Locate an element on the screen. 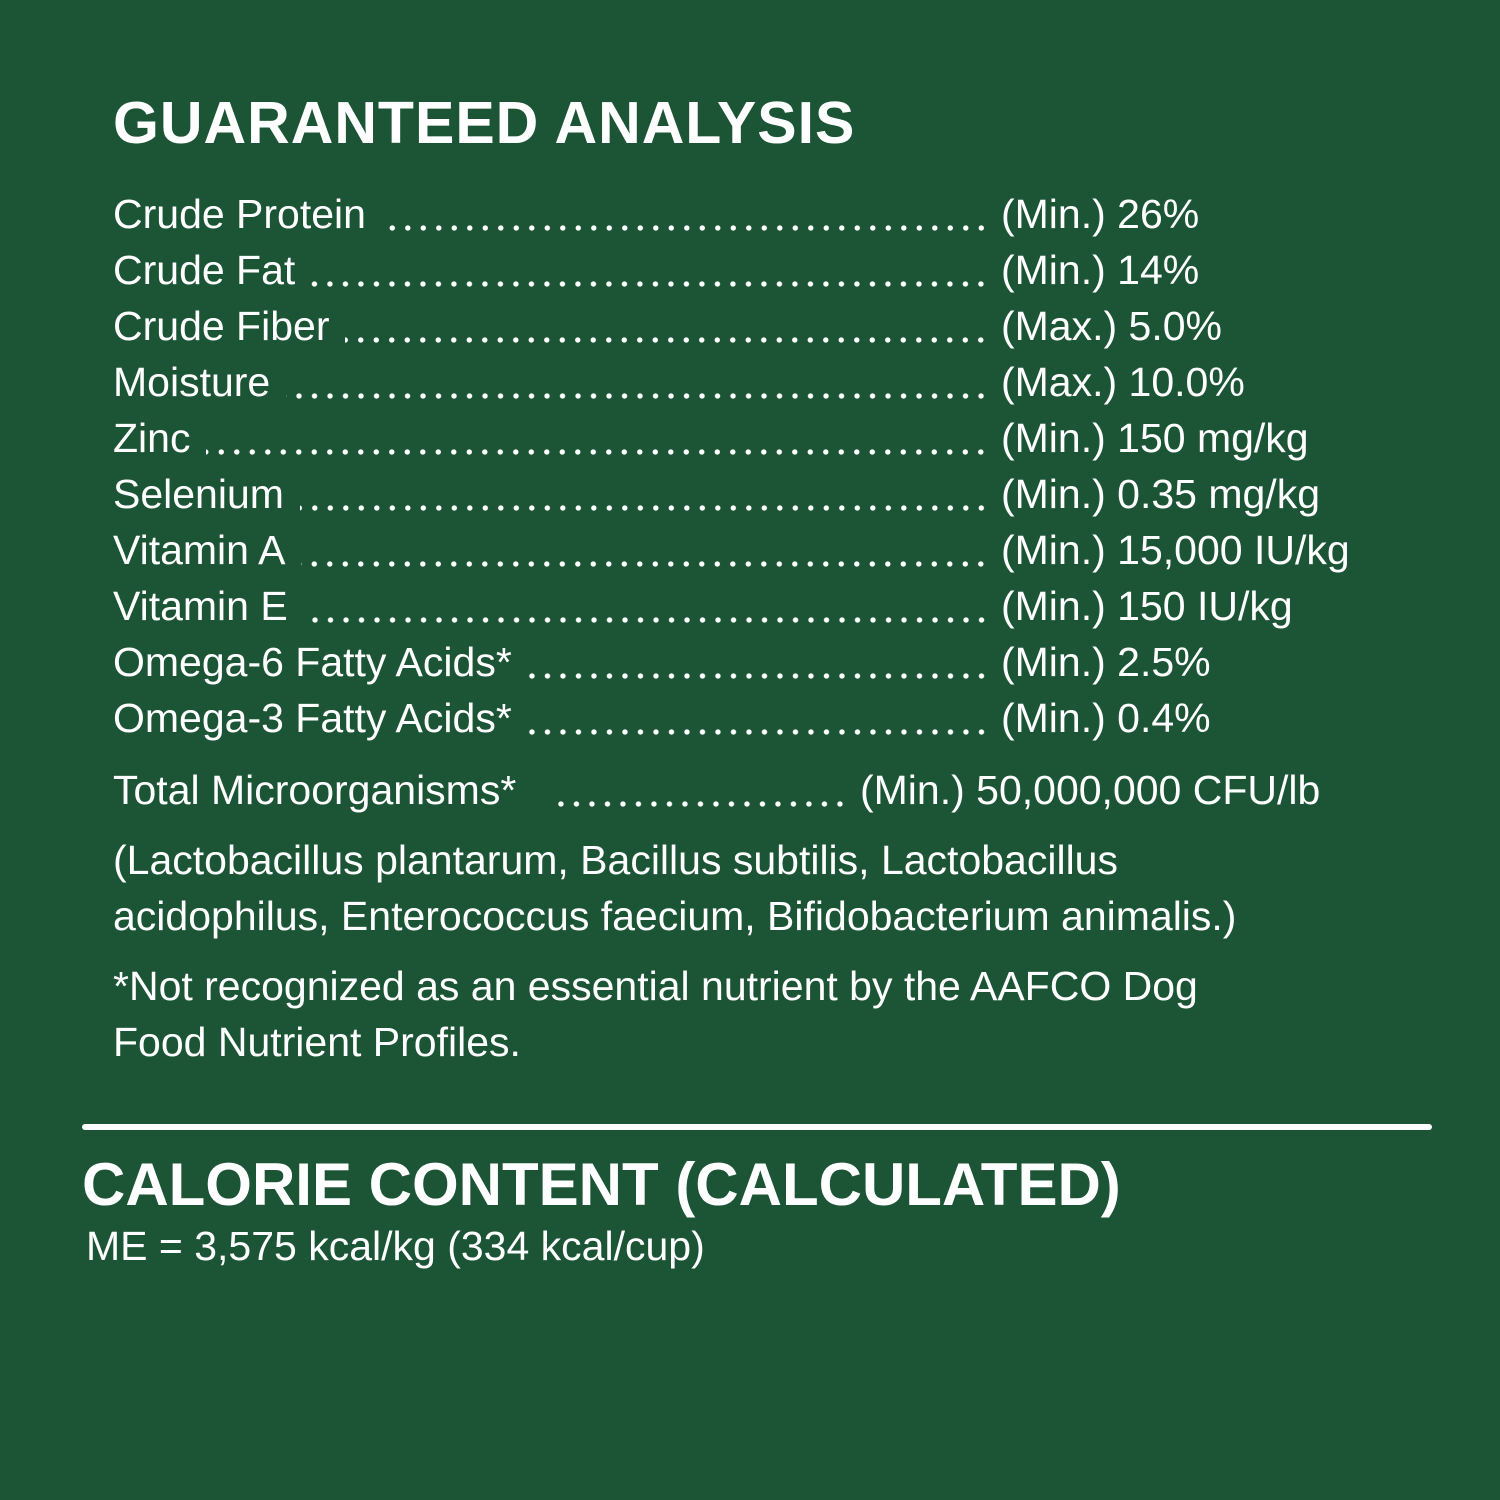 This screenshot has width=1500, height=1500. analysis-row: Vitamin A (Min.) 15,000 IU/kg is located at coordinates (806, 550).